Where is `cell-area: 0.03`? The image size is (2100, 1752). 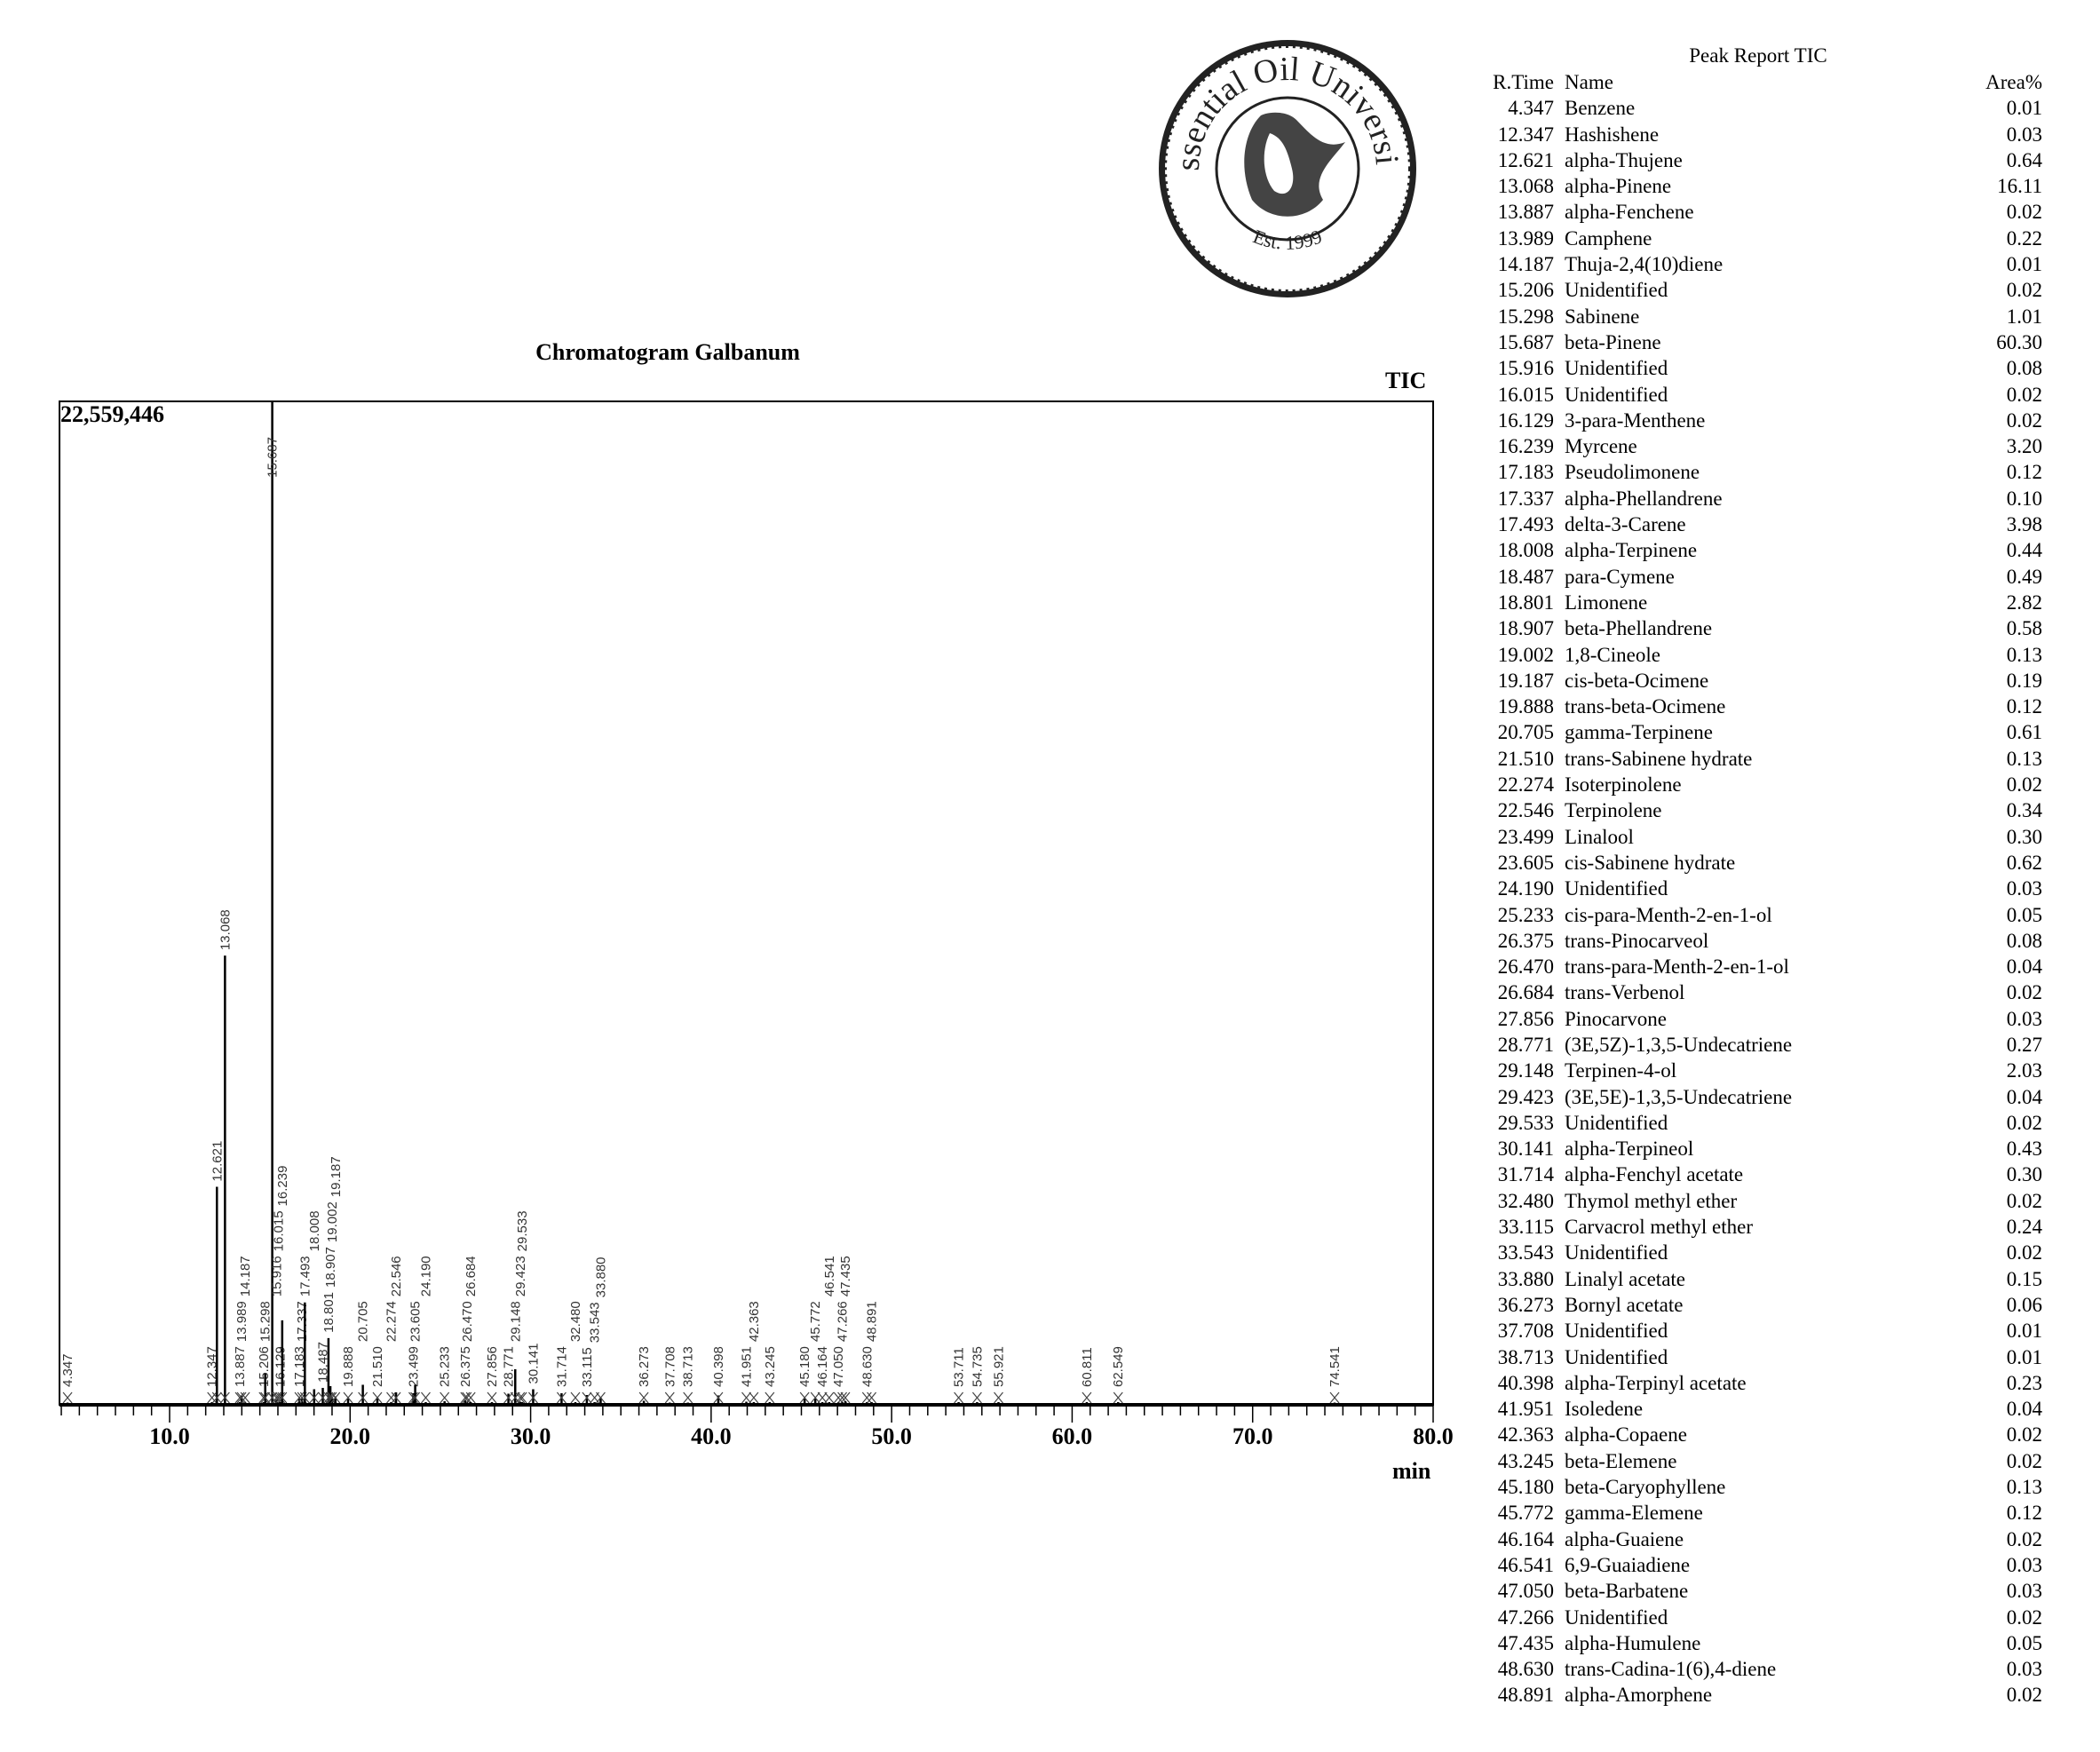
cell-area: 0.03 is located at coordinates (2024, 135).